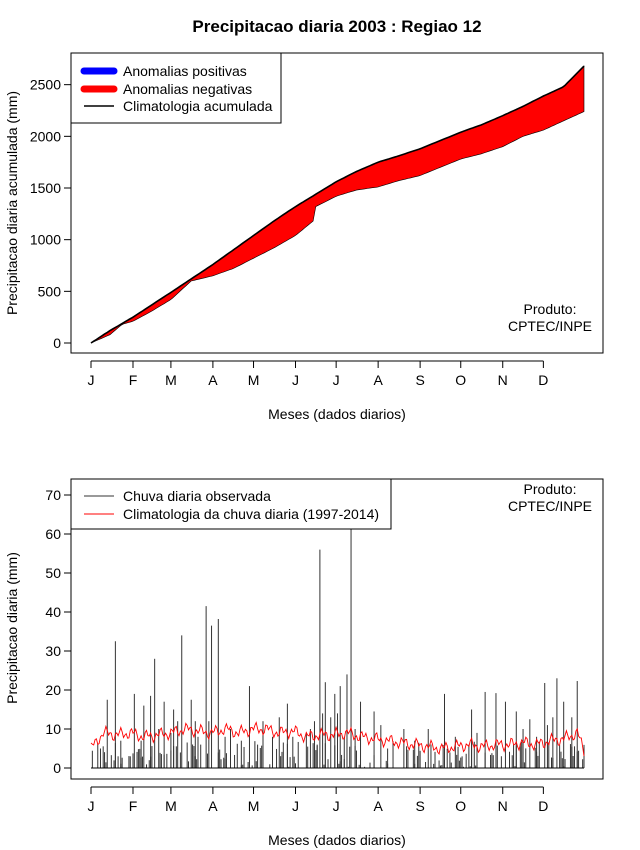  I want to click on bottom-ytick-label: 40, so click(53, 612).